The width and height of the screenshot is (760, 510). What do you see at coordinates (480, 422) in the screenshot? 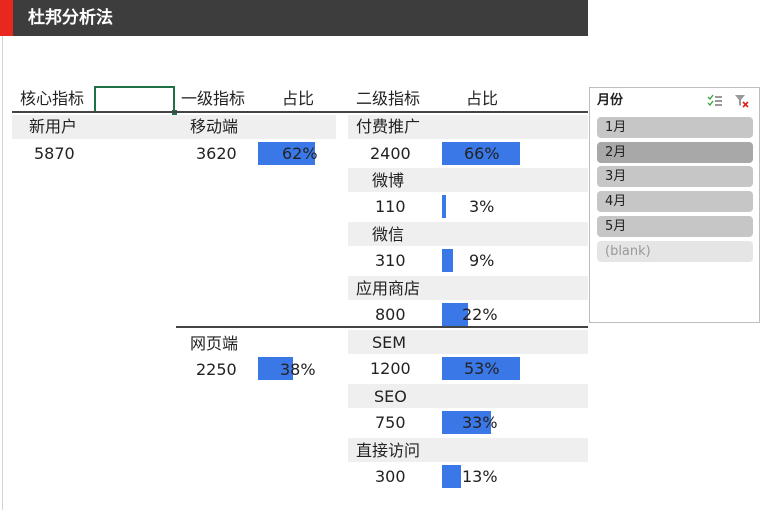
I see `level2-ratio-text: 33%` at bounding box center [480, 422].